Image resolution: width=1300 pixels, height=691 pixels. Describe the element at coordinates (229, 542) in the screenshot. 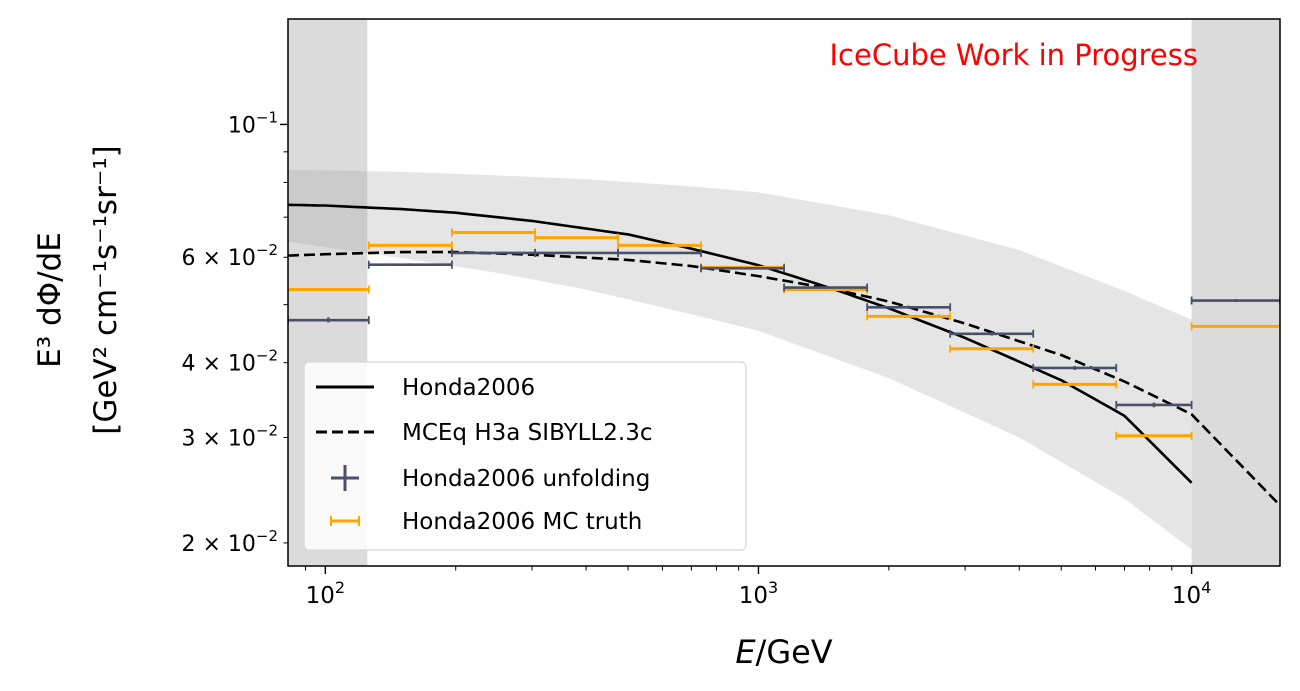

I see `y-tick-label-4: 2 × 10⁻²` at that location.